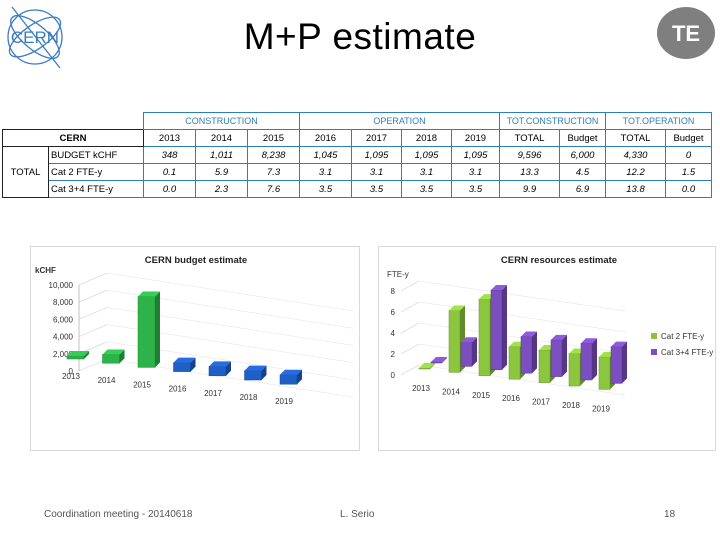  What do you see at coordinates (148, 329) in the screenshot?
I see `bar-2015` at bounding box center [148, 329].